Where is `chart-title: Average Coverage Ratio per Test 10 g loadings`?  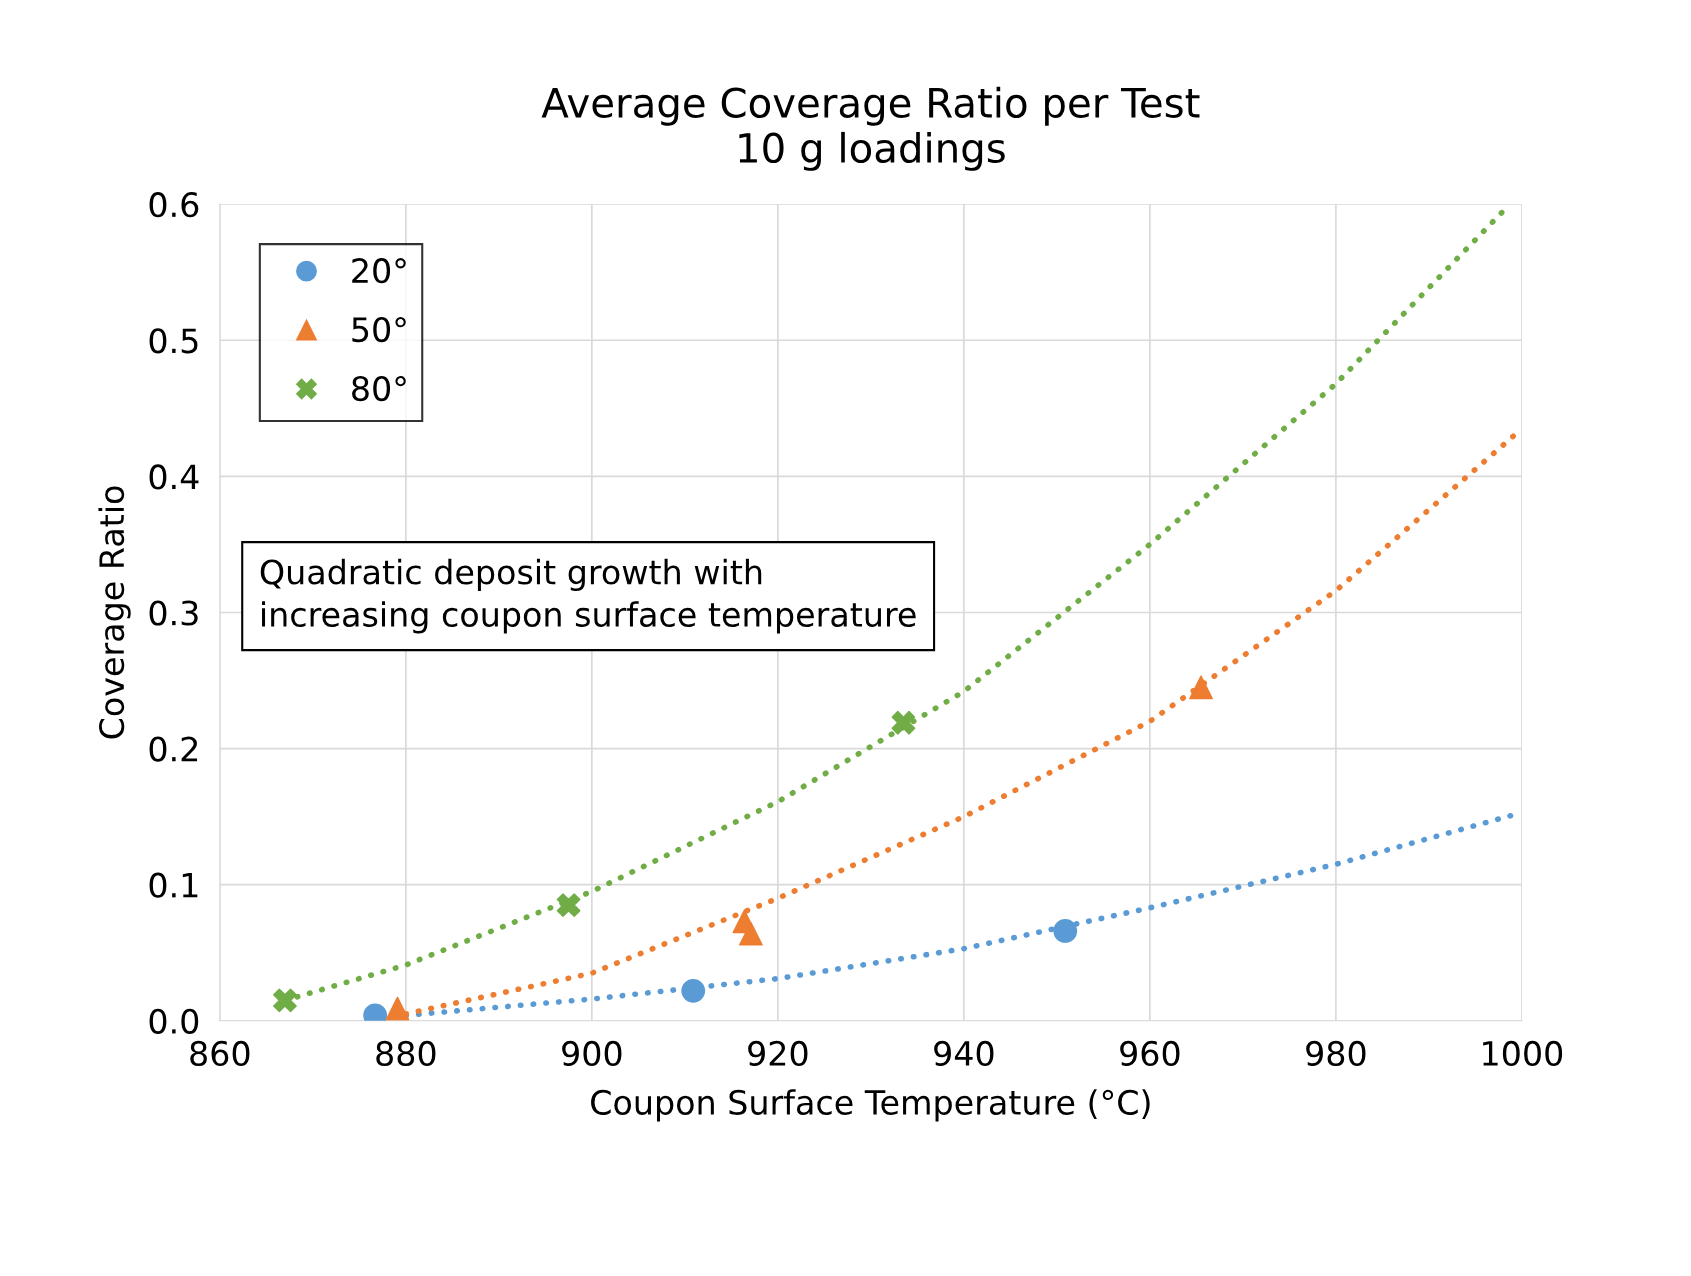 chart-title: Average Coverage Ratio per Test 10 g loadings is located at coordinates (870, 128).